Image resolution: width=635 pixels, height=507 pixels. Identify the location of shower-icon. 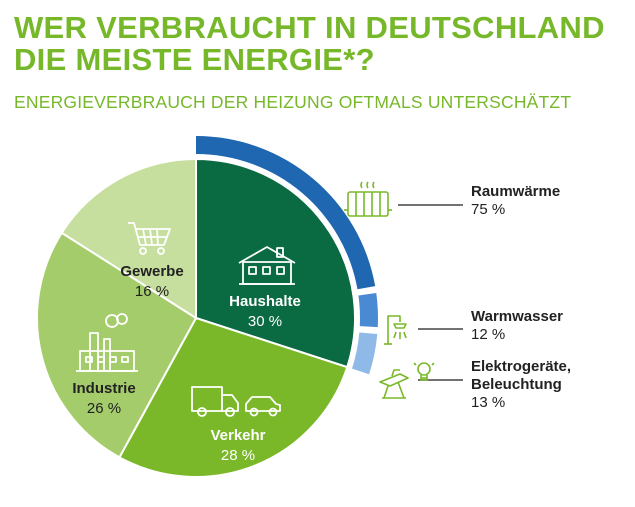
(395, 330).